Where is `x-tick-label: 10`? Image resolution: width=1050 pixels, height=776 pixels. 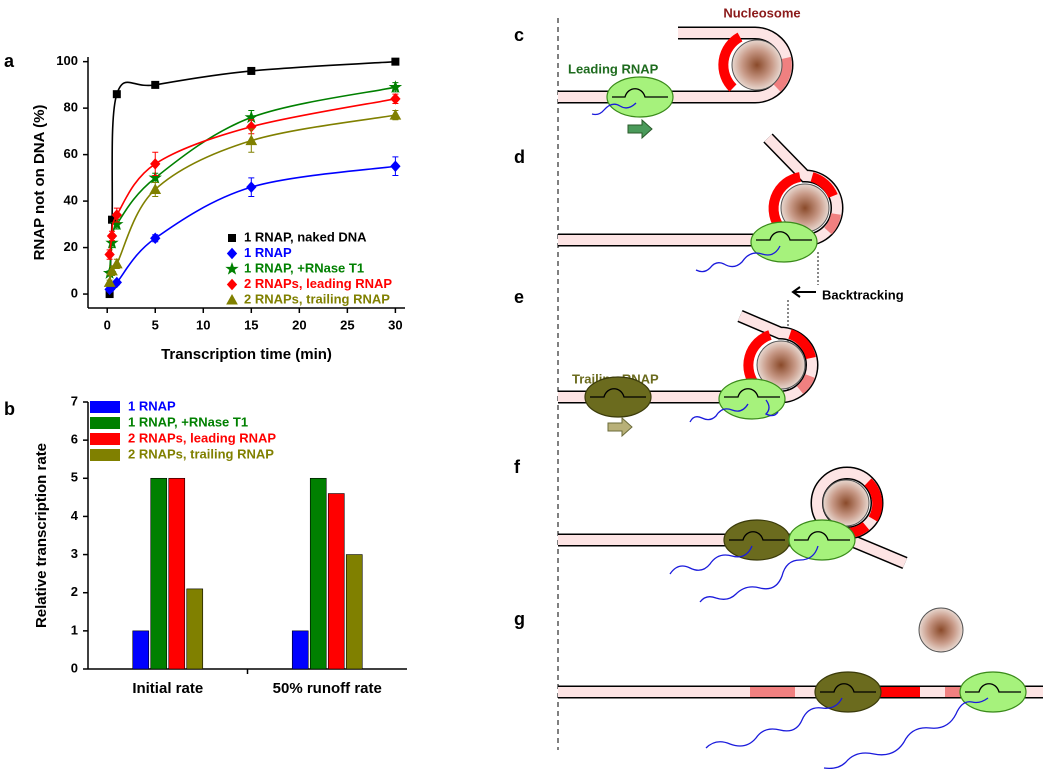
x-tick-label: 10 is located at coordinates (203, 324).